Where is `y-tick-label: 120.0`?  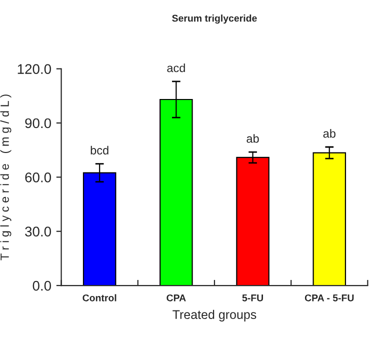 y-tick-label: 120.0 is located at coordinates (35, 69).